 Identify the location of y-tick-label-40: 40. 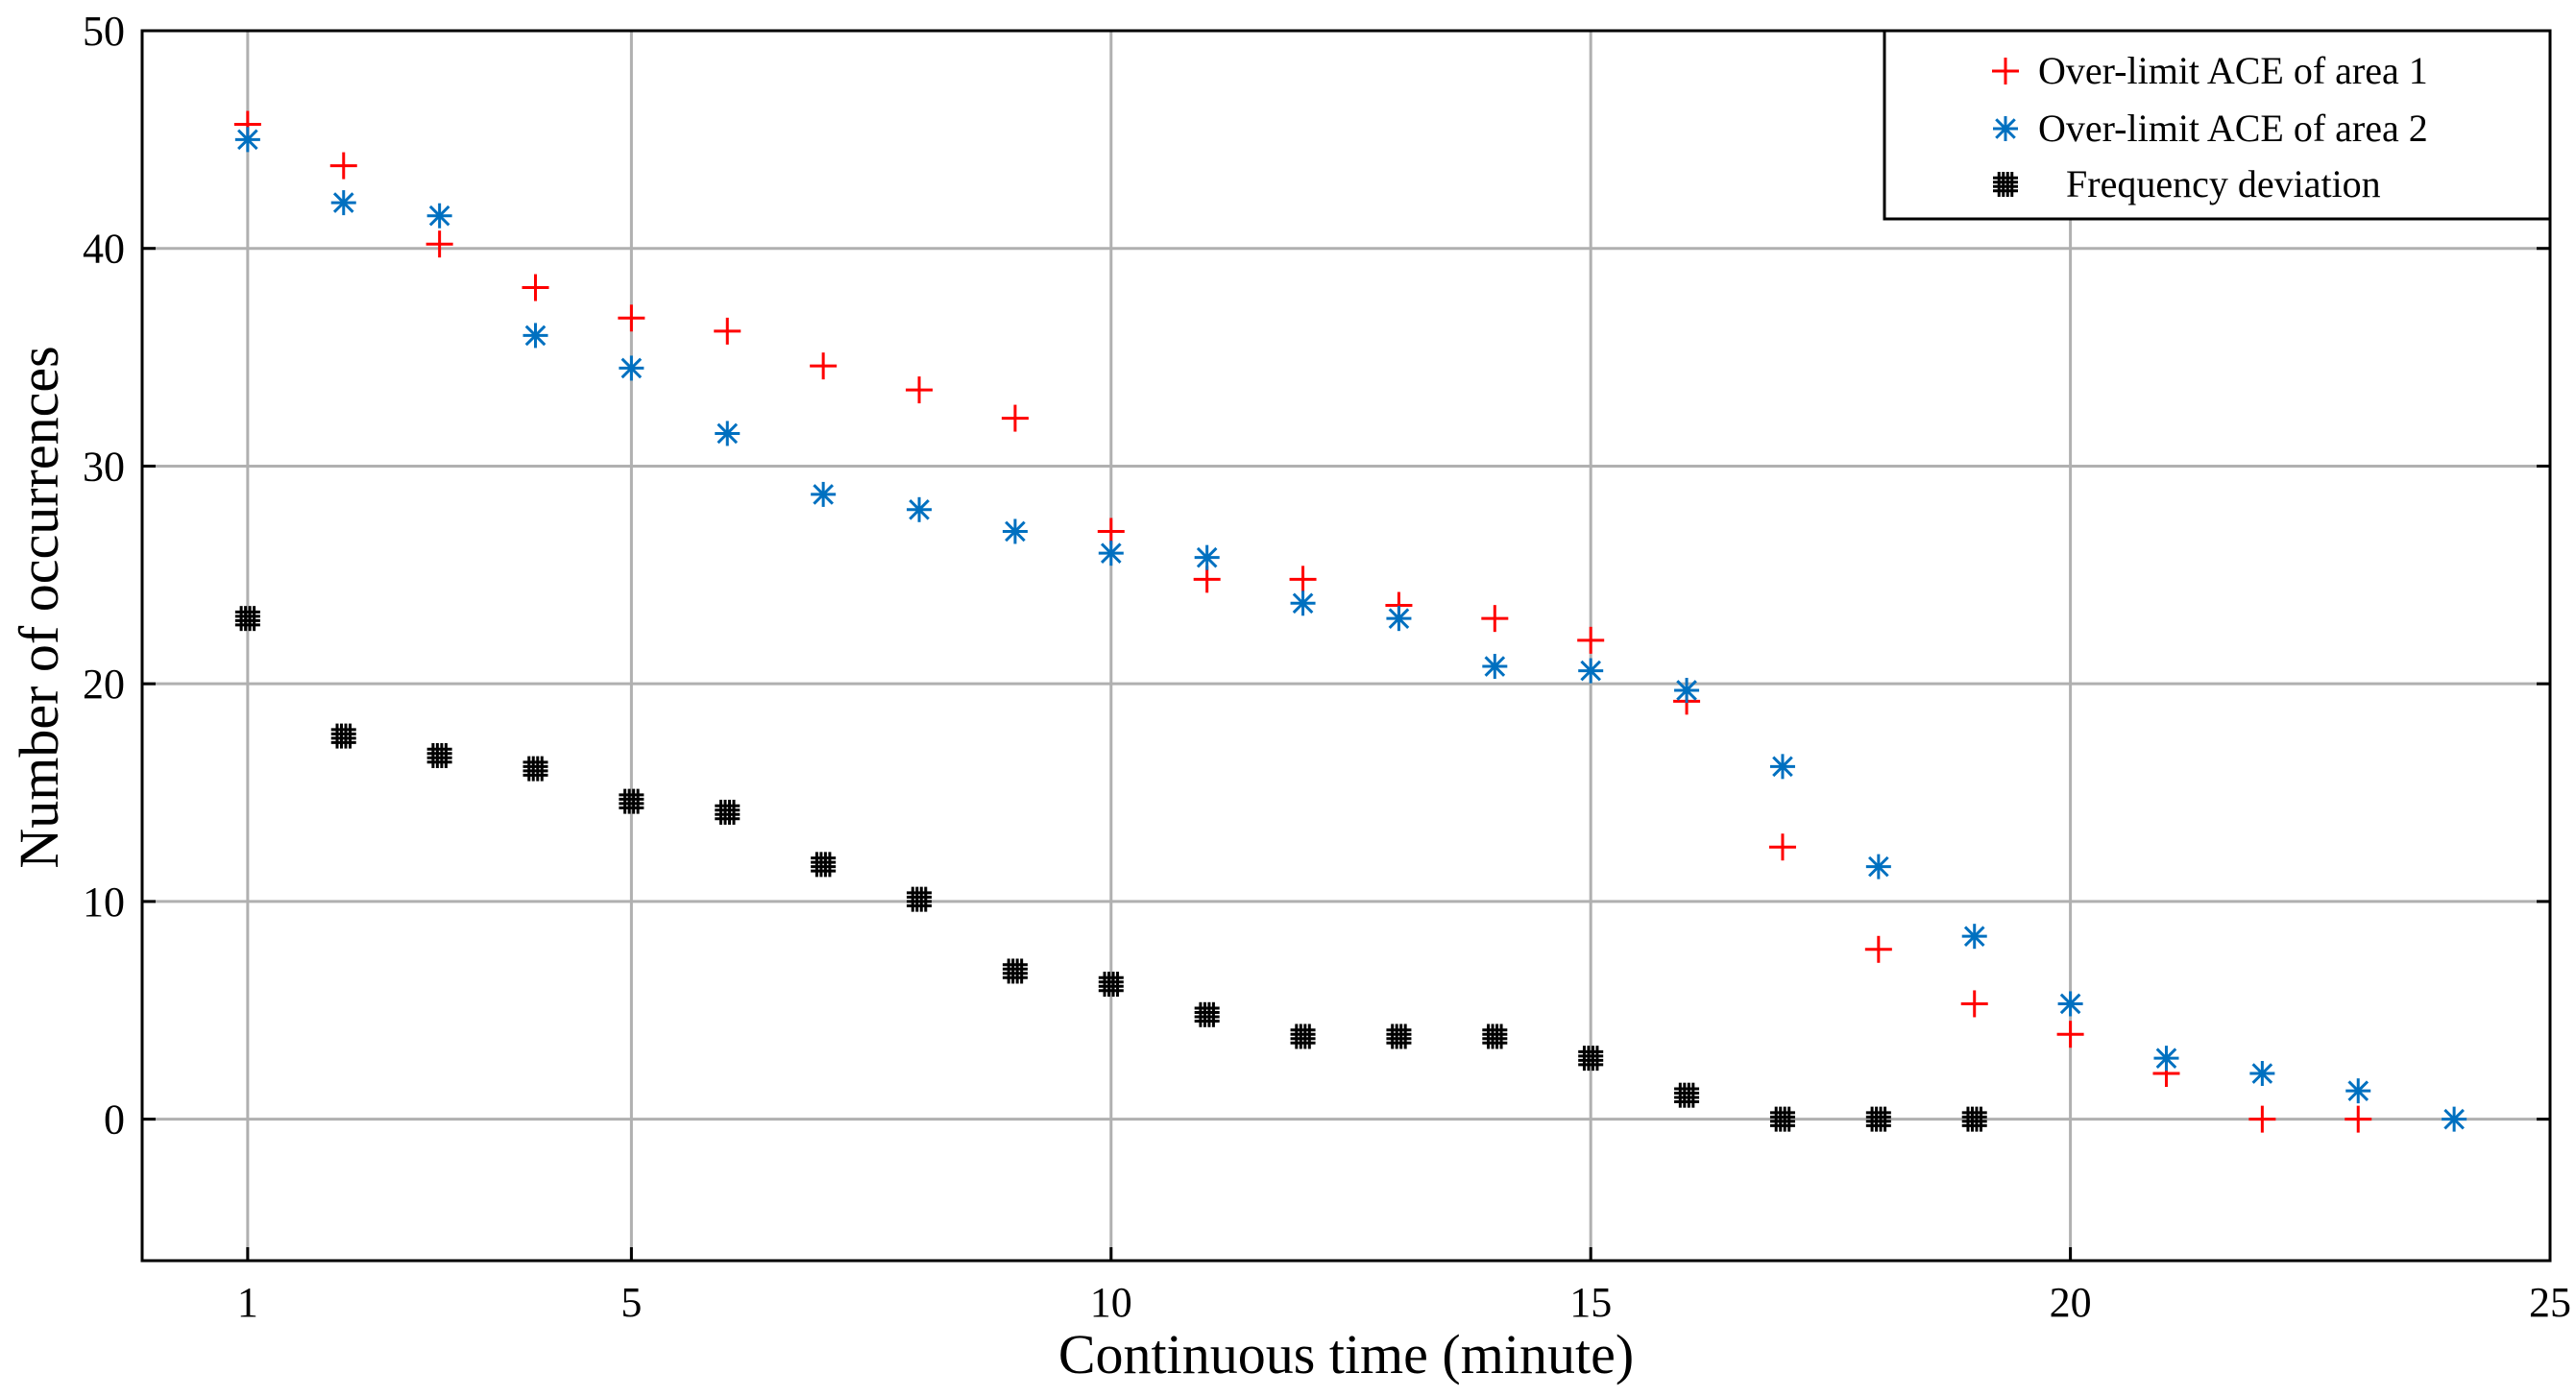
(104, 249).